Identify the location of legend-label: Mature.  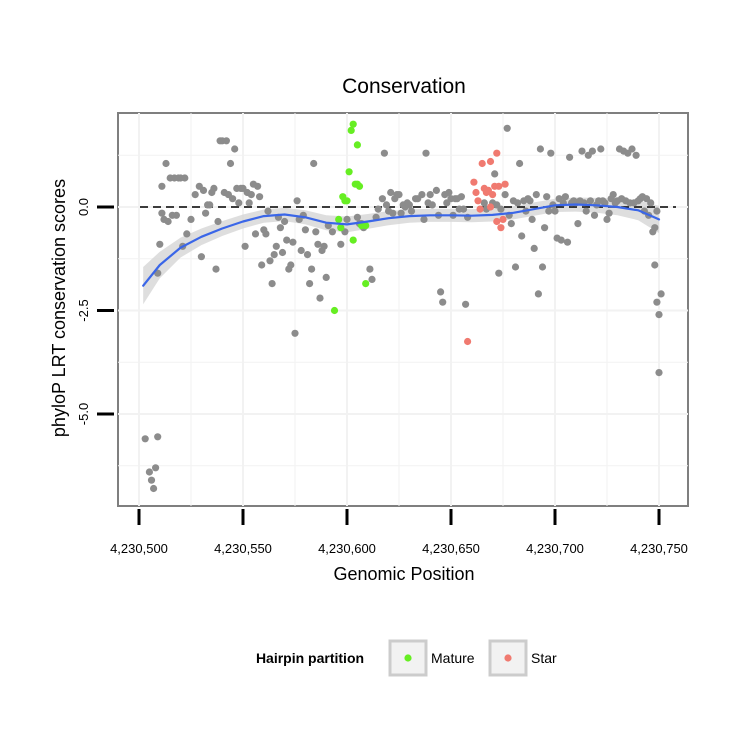
(453, 658).